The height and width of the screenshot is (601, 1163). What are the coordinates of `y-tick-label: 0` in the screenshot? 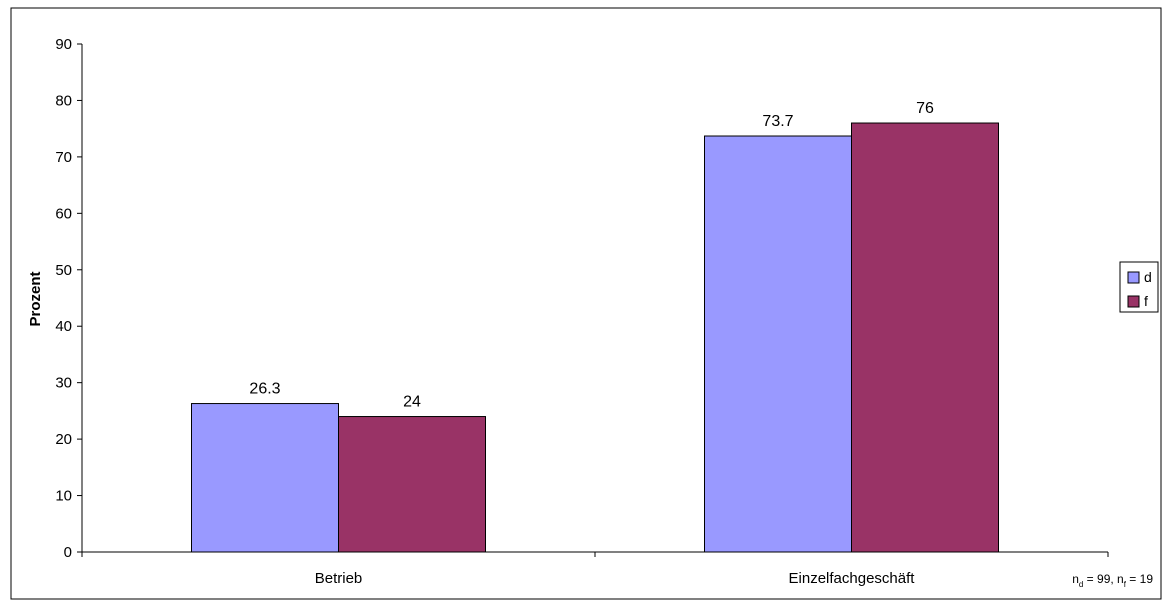 It's located at (68, 552).